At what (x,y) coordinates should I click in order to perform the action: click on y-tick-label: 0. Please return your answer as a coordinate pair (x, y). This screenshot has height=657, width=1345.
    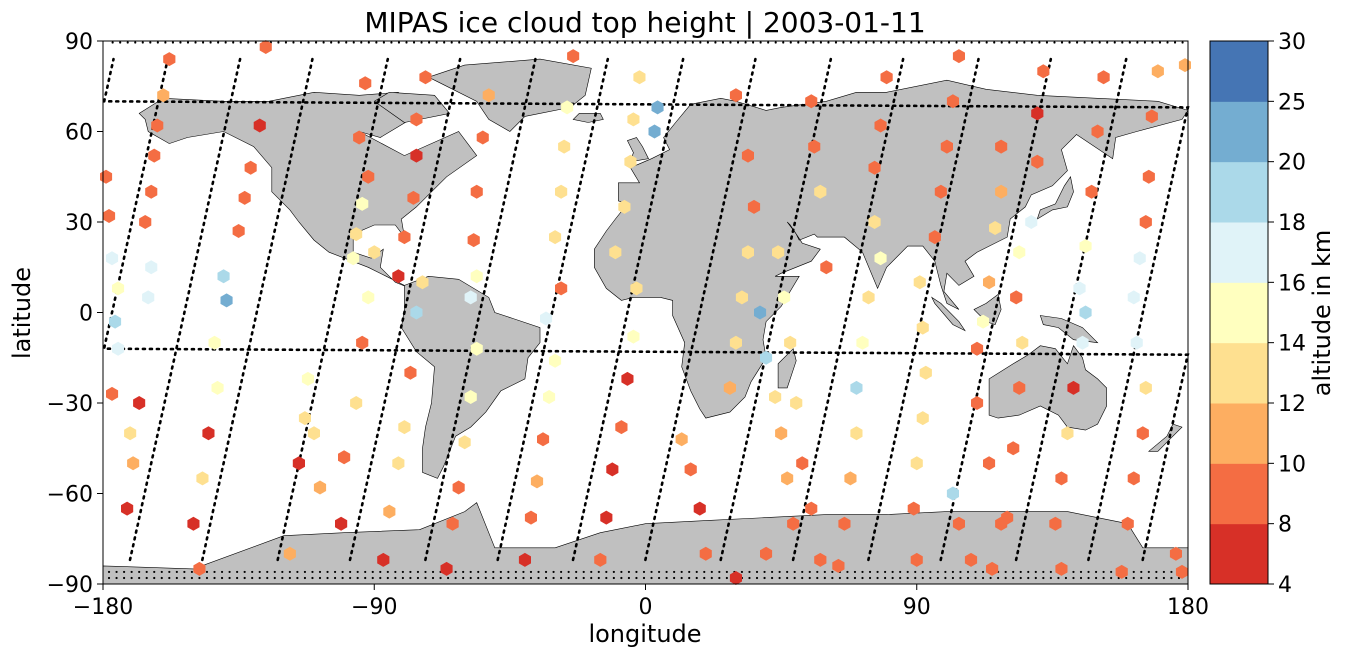
    Looking at the image, I should click on (86, 314).